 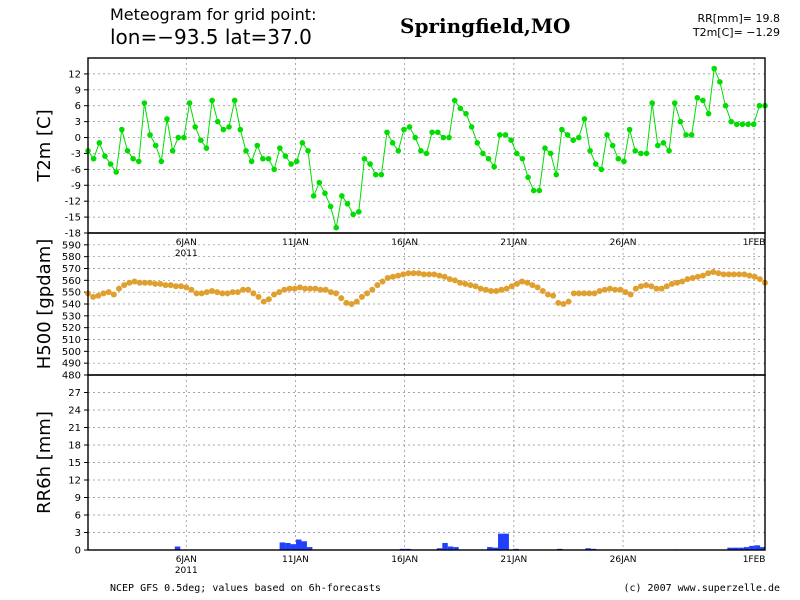 I want to click on rr6h-ytick-label: 0, so click(x=78, y=551).